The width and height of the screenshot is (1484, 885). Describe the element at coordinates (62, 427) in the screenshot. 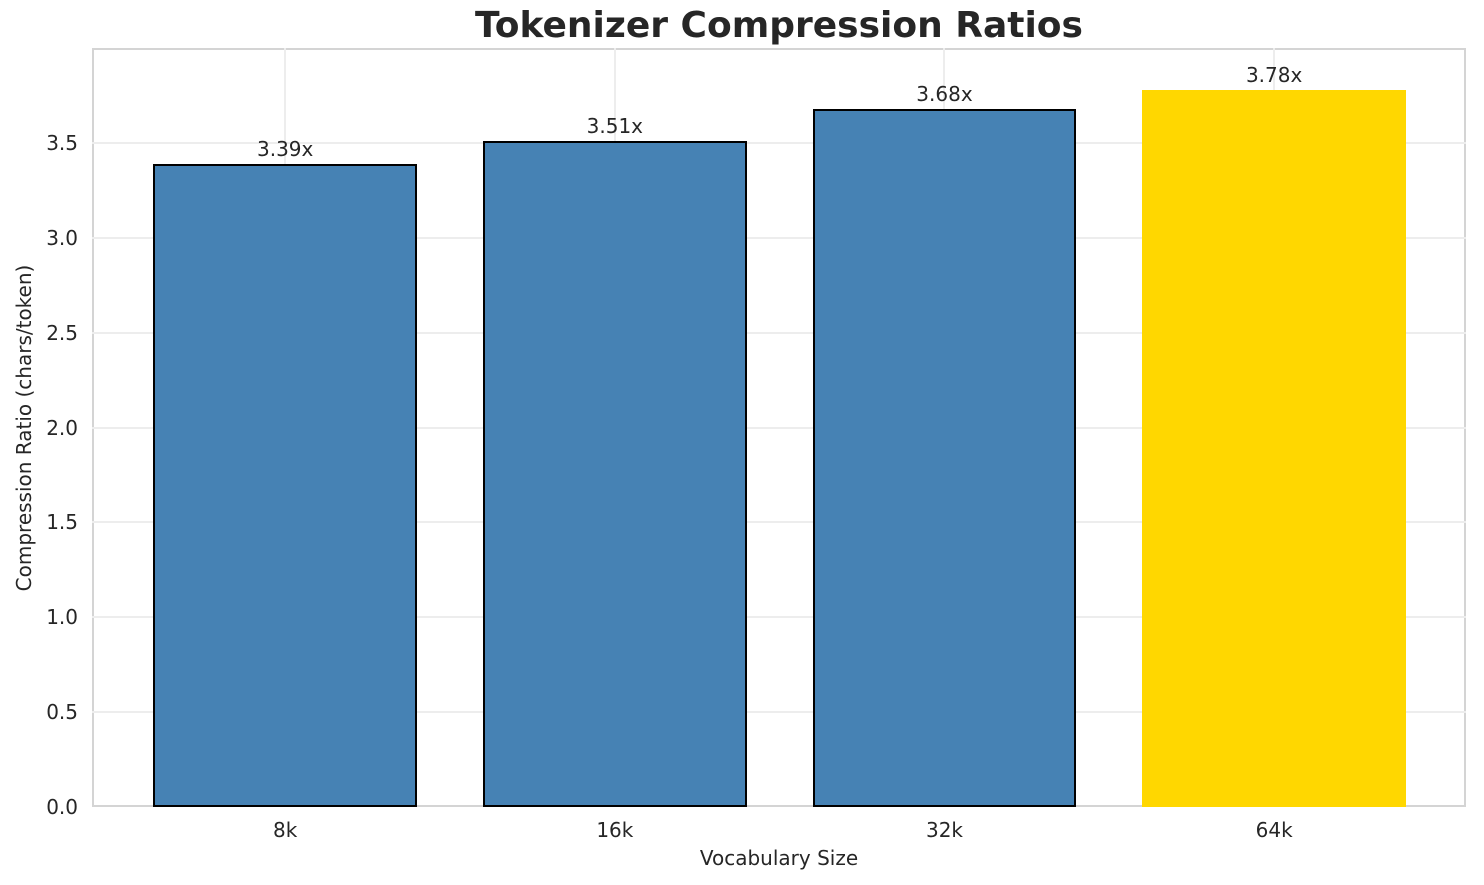

I see `y-tick-label: 2.0` at that location.